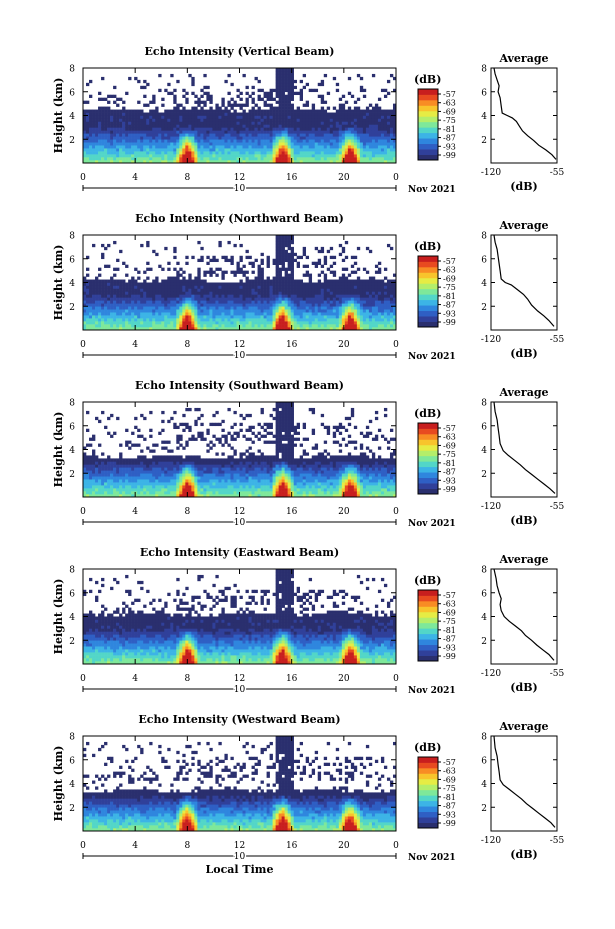  What do you see at coordinates (428, 124) in the screenshot?
I see `colorbar-swatch` at bounding box center [428, 124].